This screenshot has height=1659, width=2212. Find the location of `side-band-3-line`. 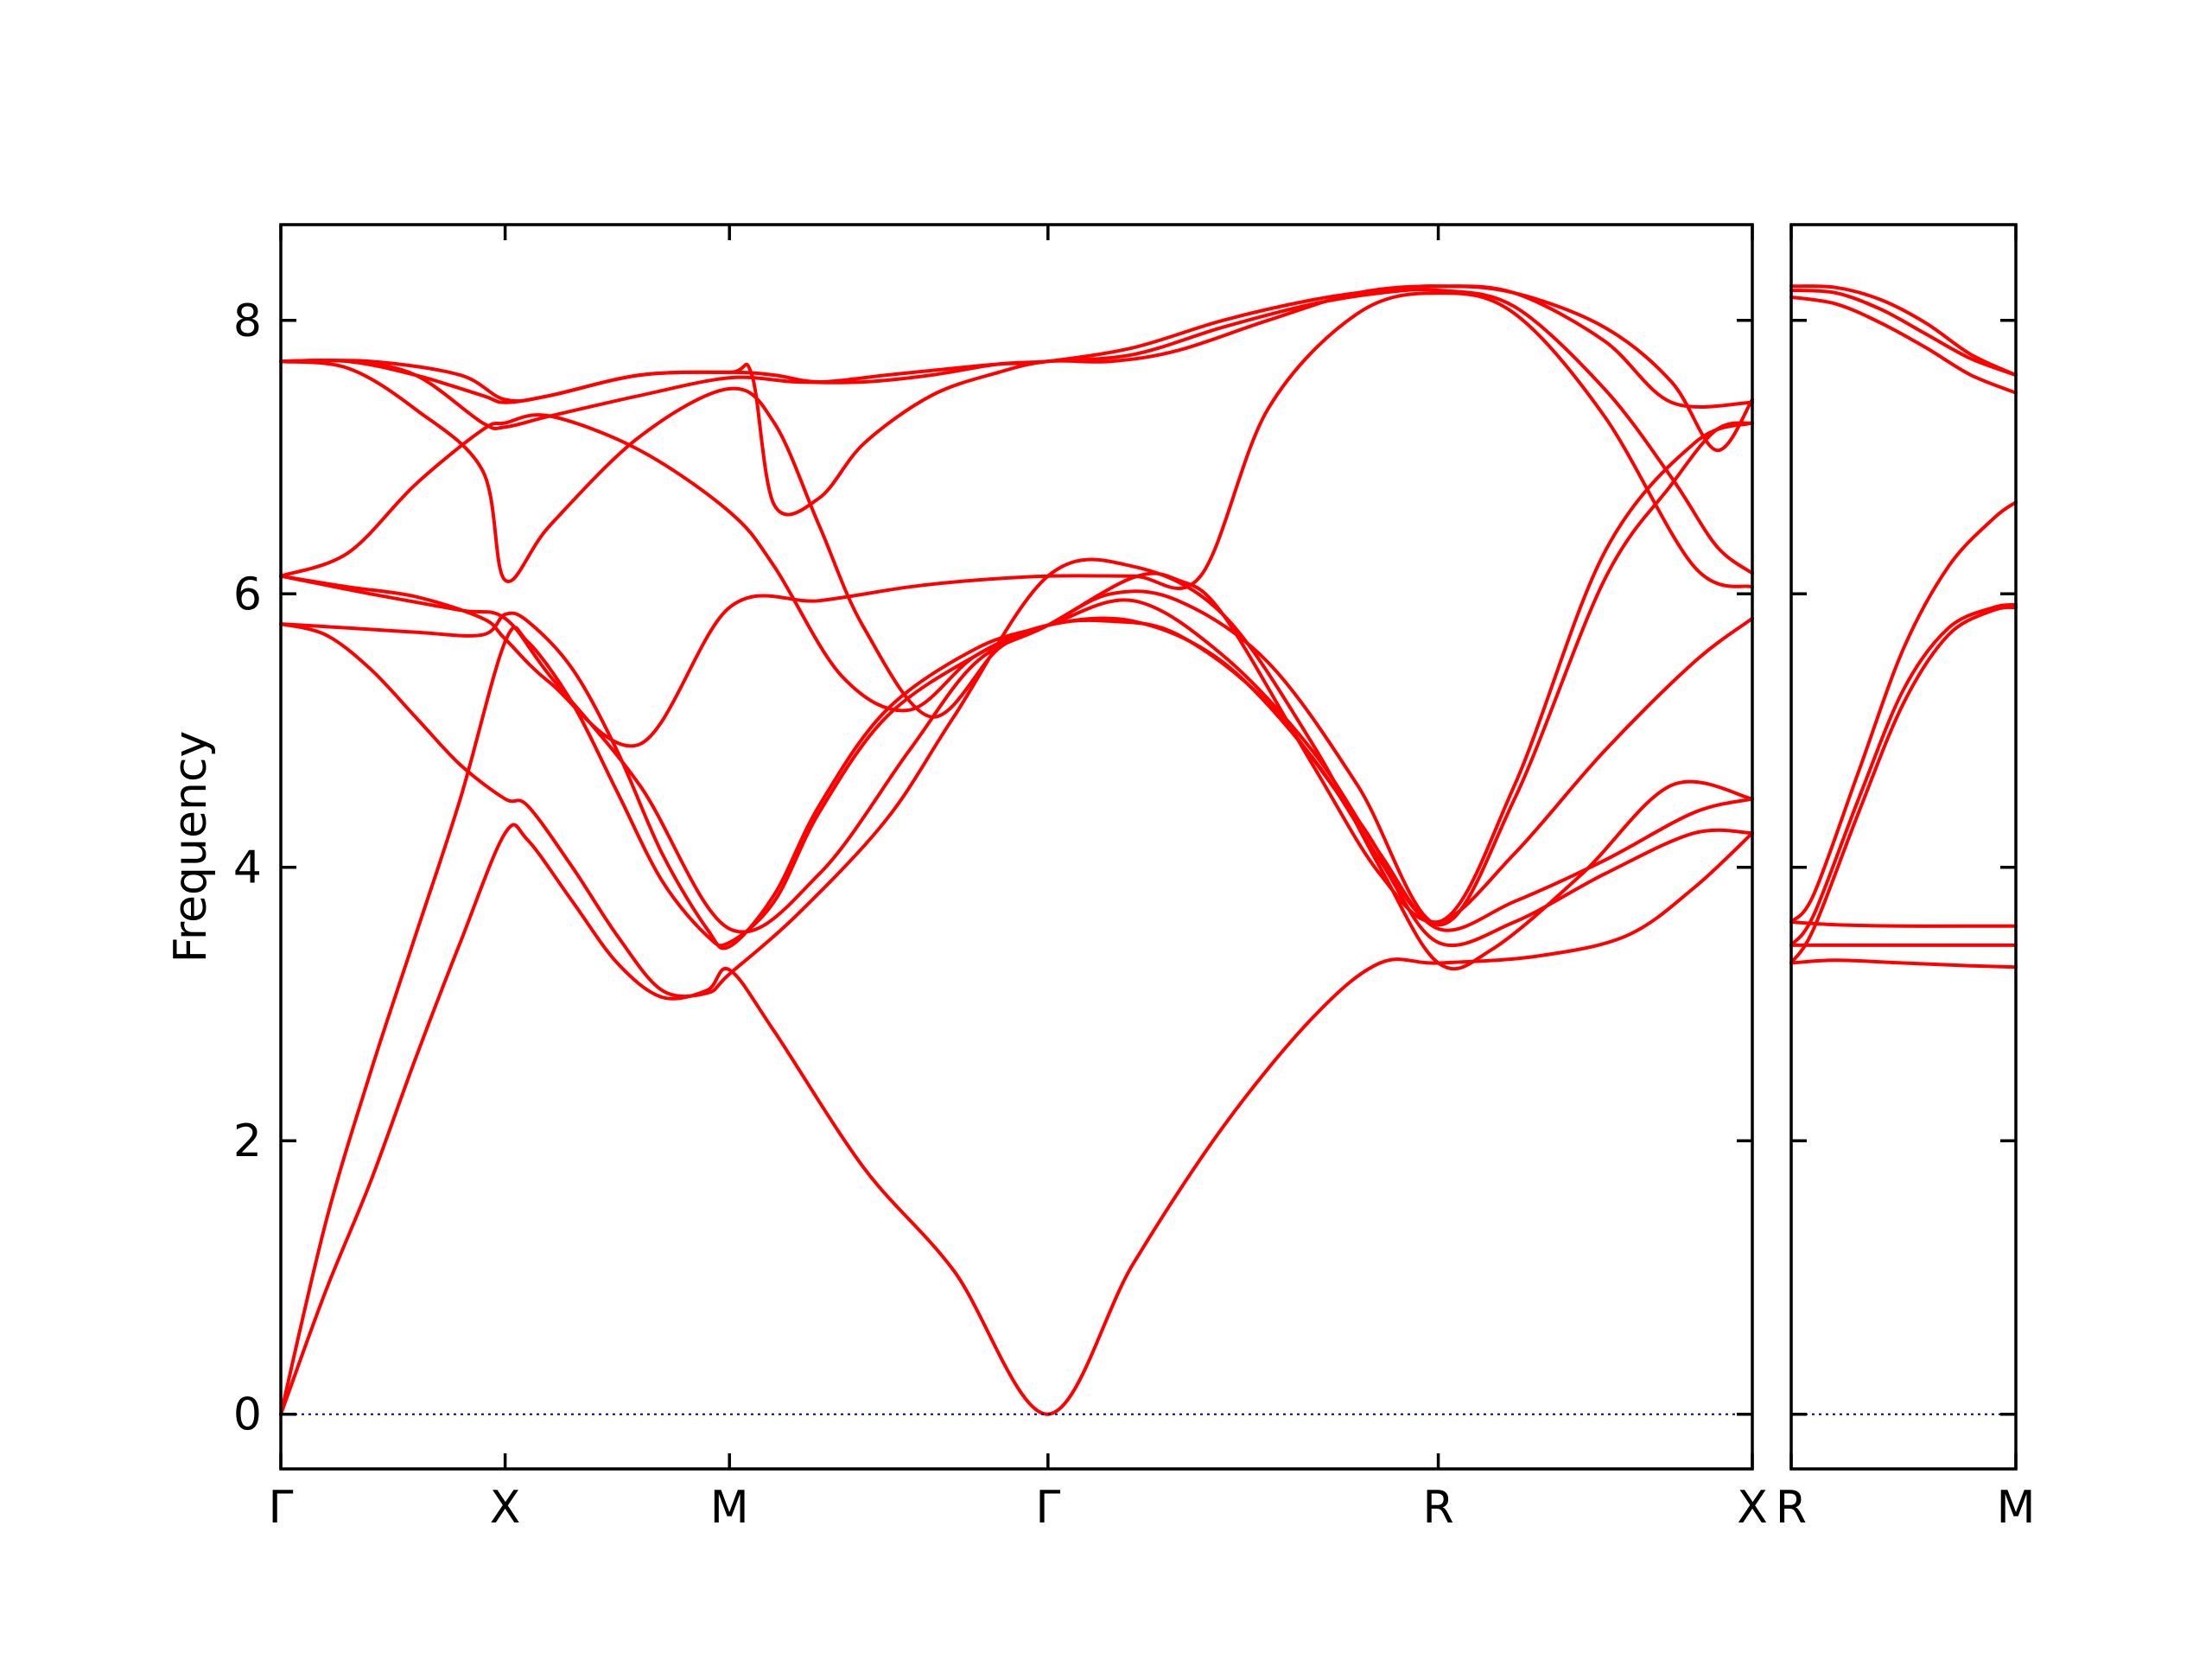

side-band-3-line is located at coordinates (1903, 924).